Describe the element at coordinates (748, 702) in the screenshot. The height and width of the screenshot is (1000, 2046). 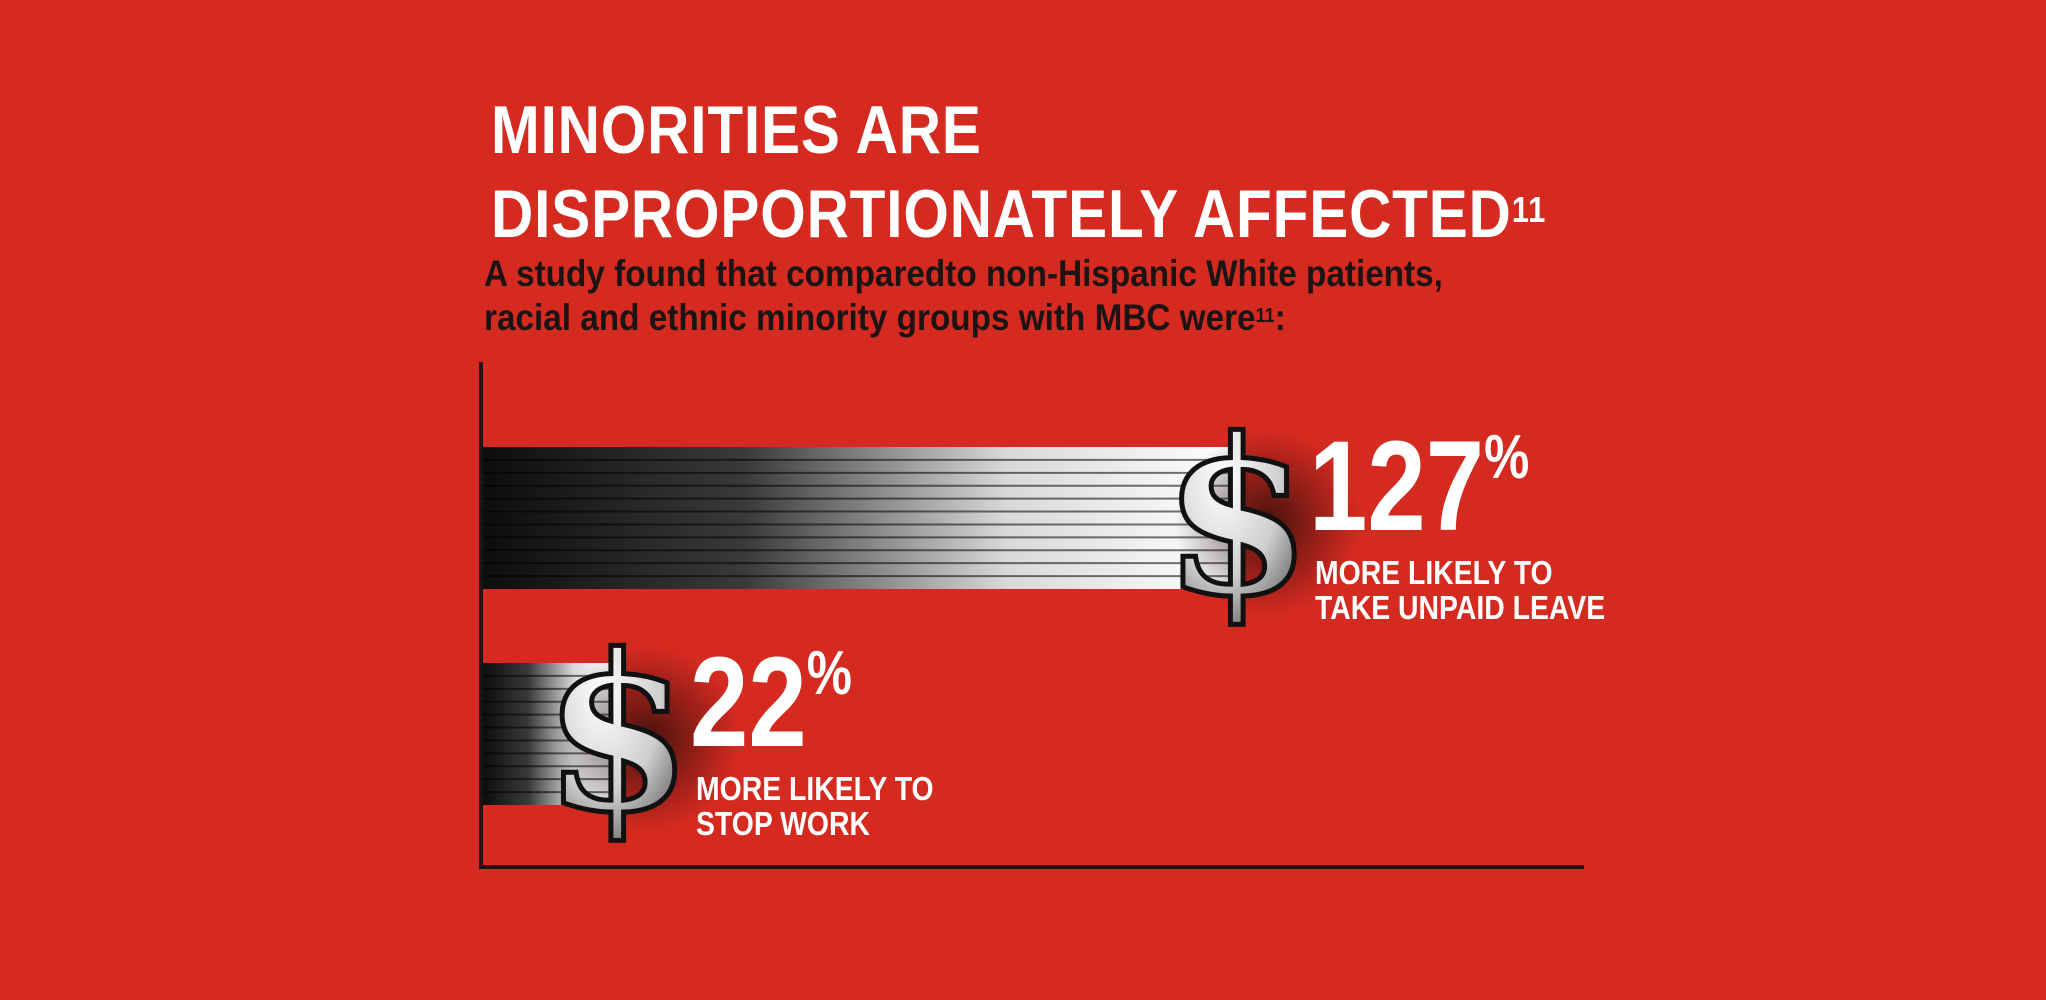
I see `bar-value-number: 22` at that location.